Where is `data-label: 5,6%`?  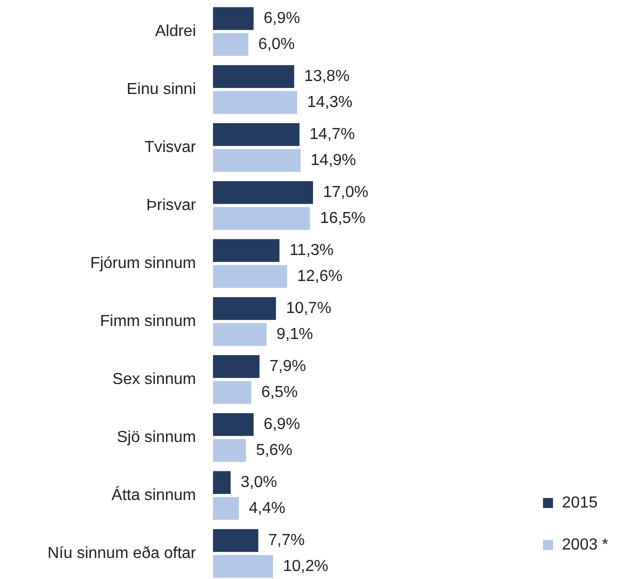
data-label: 5,6% is located at coordinates (274, 450).